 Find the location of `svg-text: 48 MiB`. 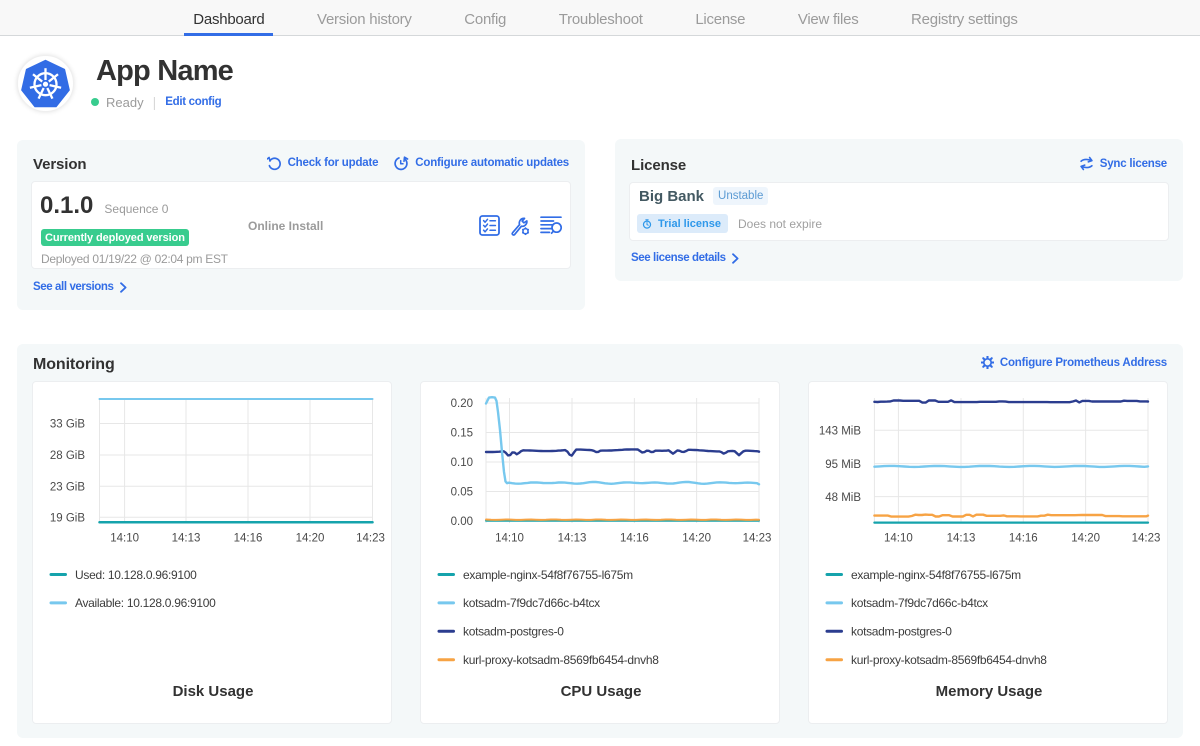

svg-text: 48 MiB is located at coordinates (843, 498).